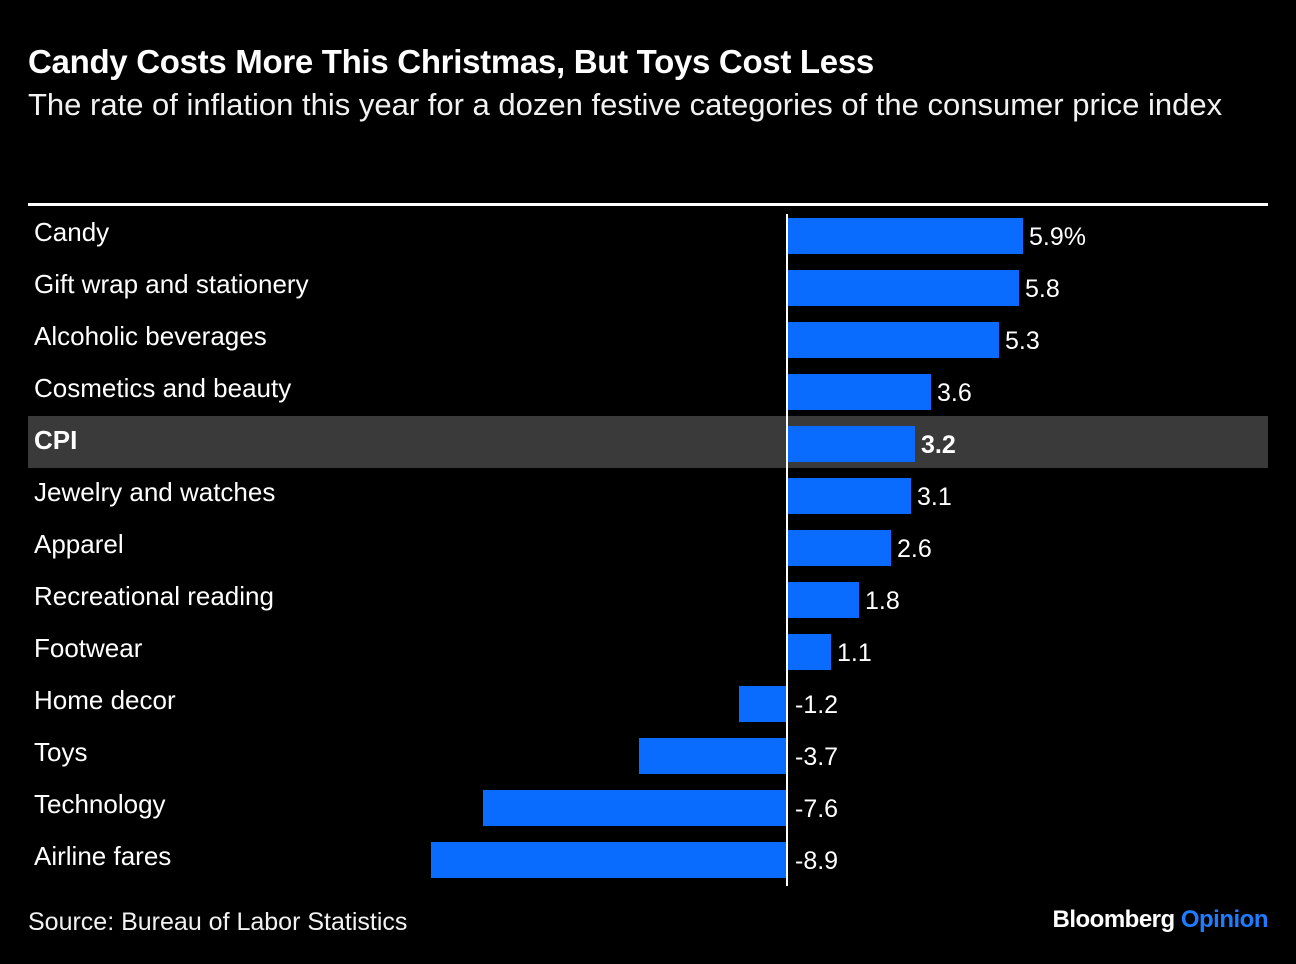 Image resolution: width=1296 pixels, height=964 pixels. Describe the element at coordinates (1042, 289) in the screenshot. I see `value-label: 5.8` at that location.